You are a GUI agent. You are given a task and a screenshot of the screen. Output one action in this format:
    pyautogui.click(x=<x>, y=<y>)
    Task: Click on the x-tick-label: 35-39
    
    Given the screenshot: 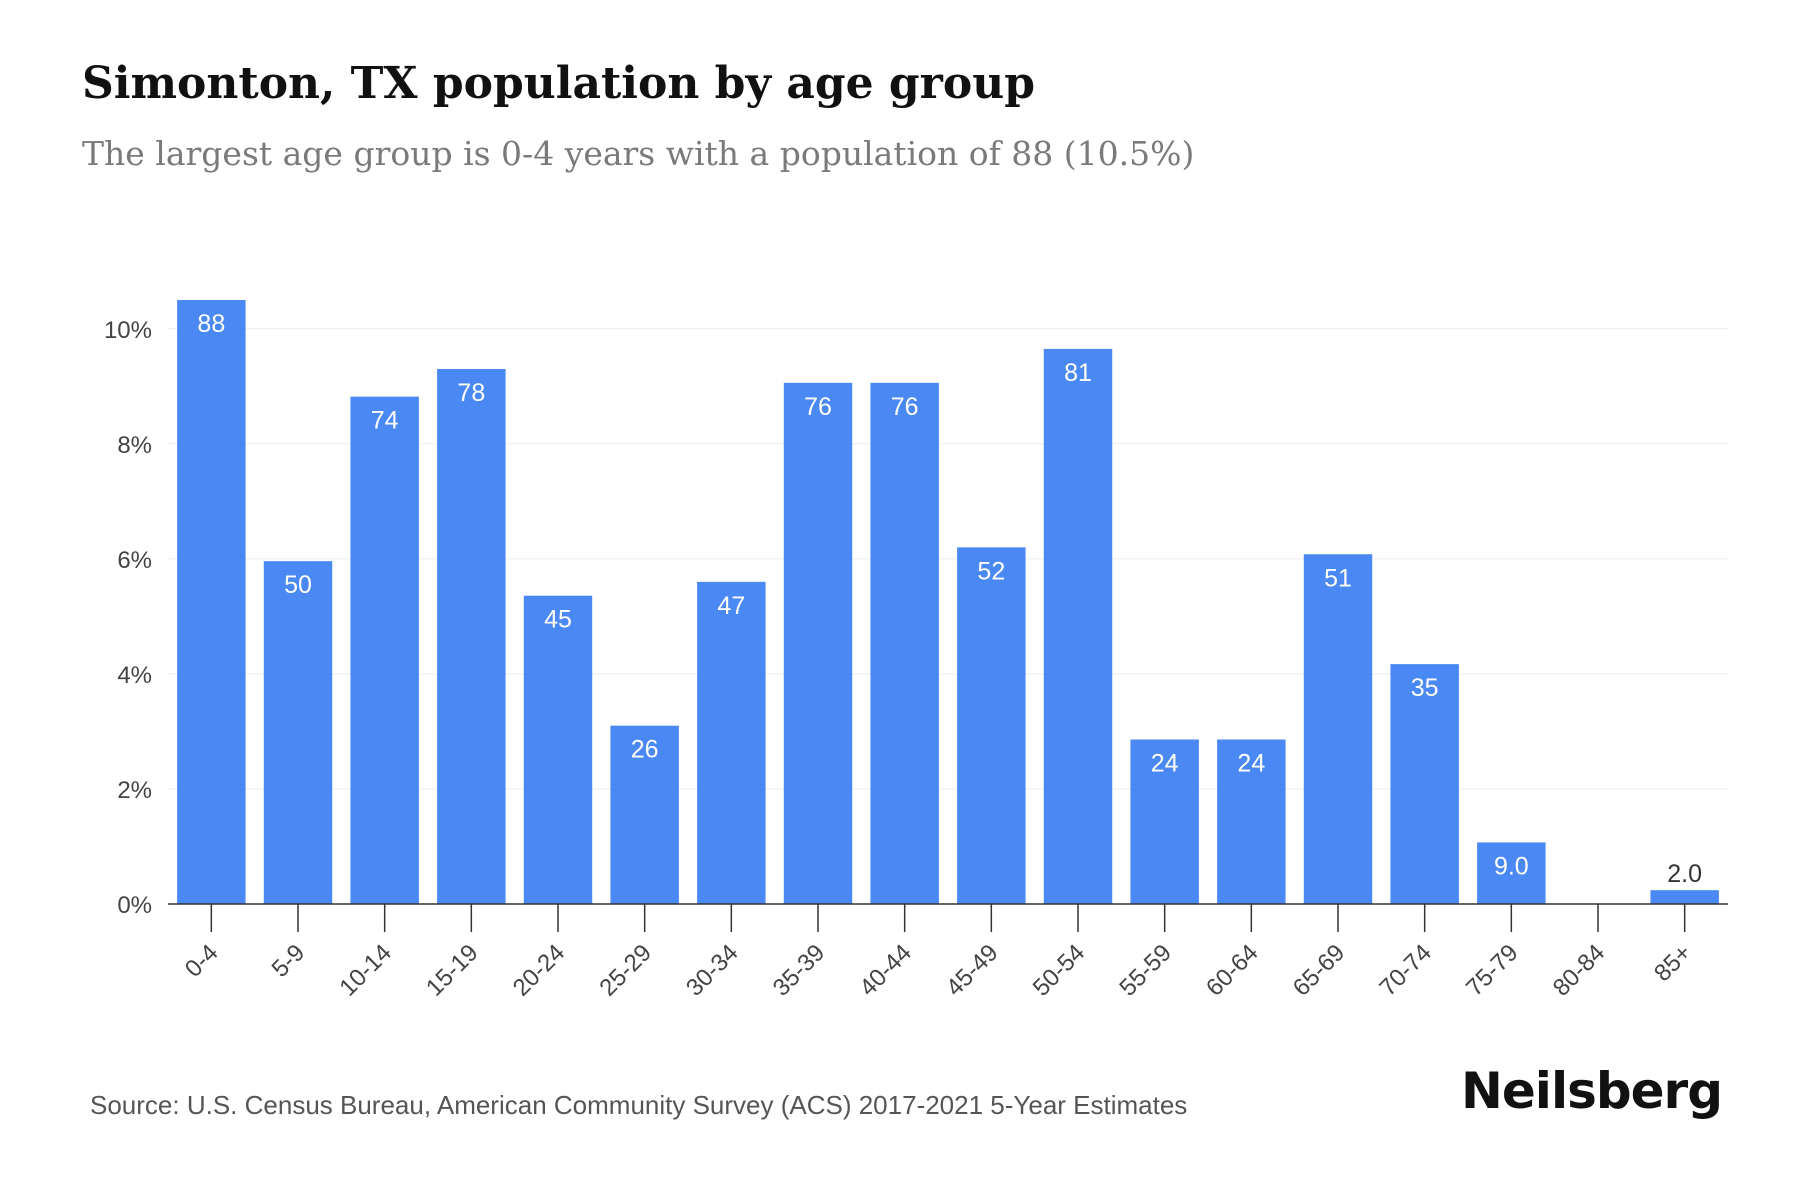 What is the action you would take?
    pyautogui.click(x=799, y=970)
    